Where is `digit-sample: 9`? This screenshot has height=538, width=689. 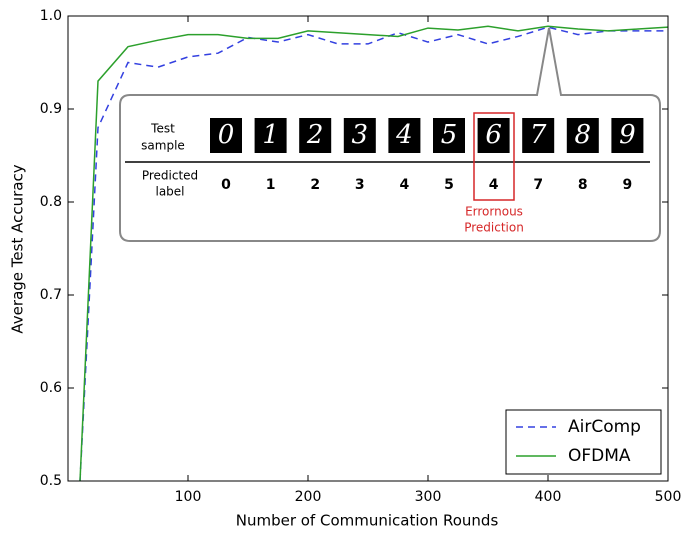 digit-sample: 9 is located at coordinates (627, 135).